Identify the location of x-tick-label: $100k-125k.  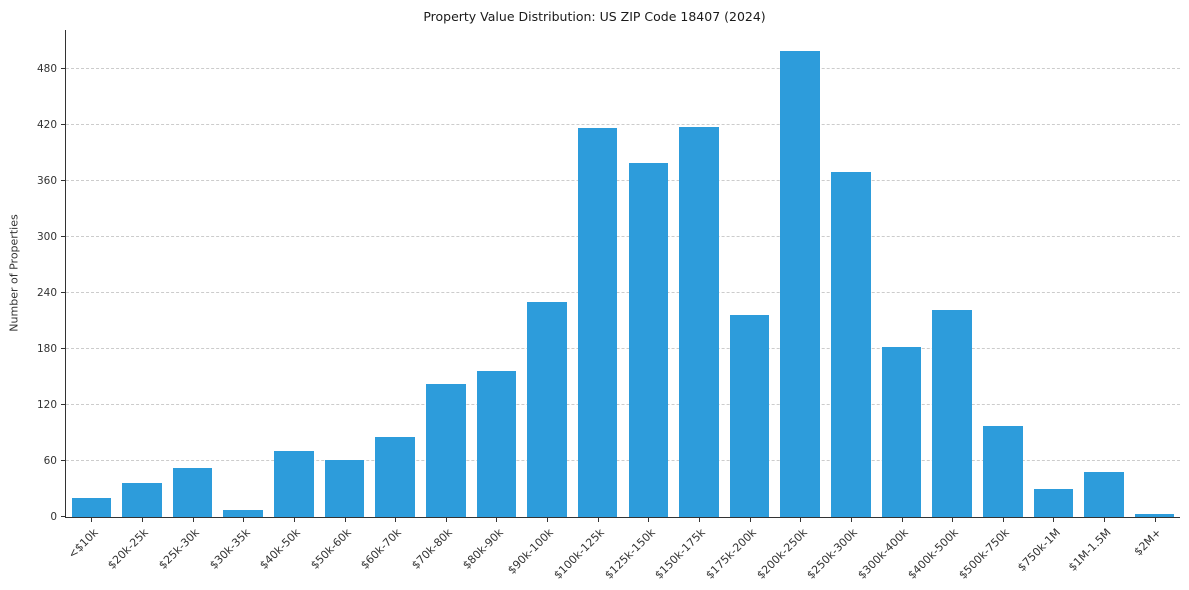
(579, 554).